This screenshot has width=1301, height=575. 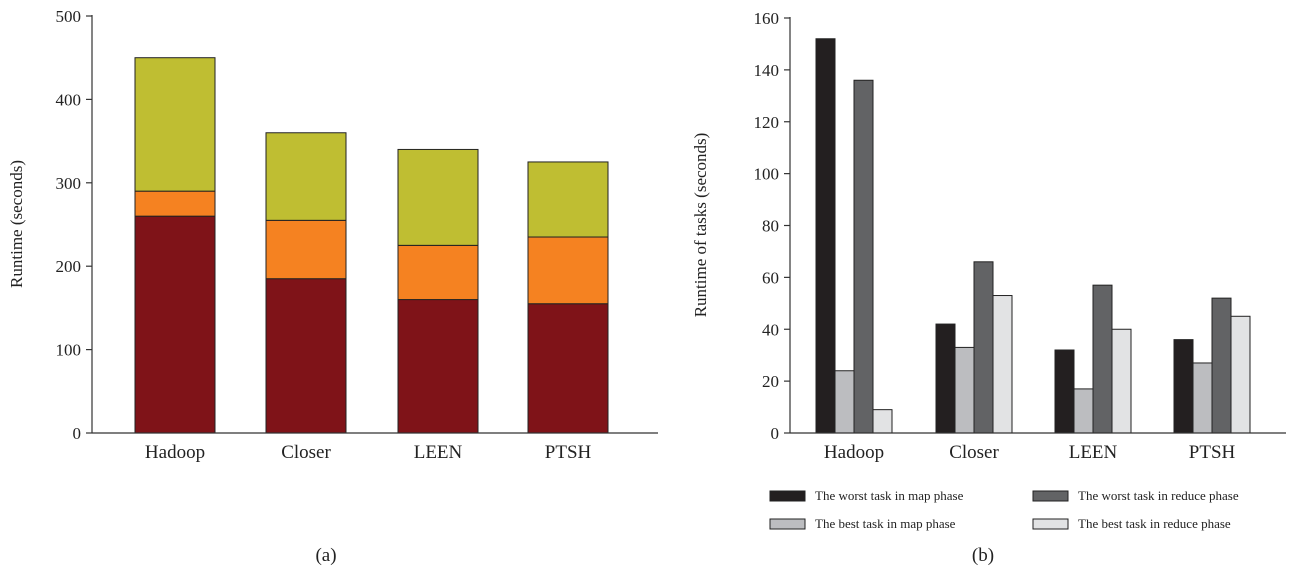 What do you see at coordinates (1154, 523) in the screenshot?
I see `legend-label: The best task in reduce phase` at bounding box center [1154, 523].